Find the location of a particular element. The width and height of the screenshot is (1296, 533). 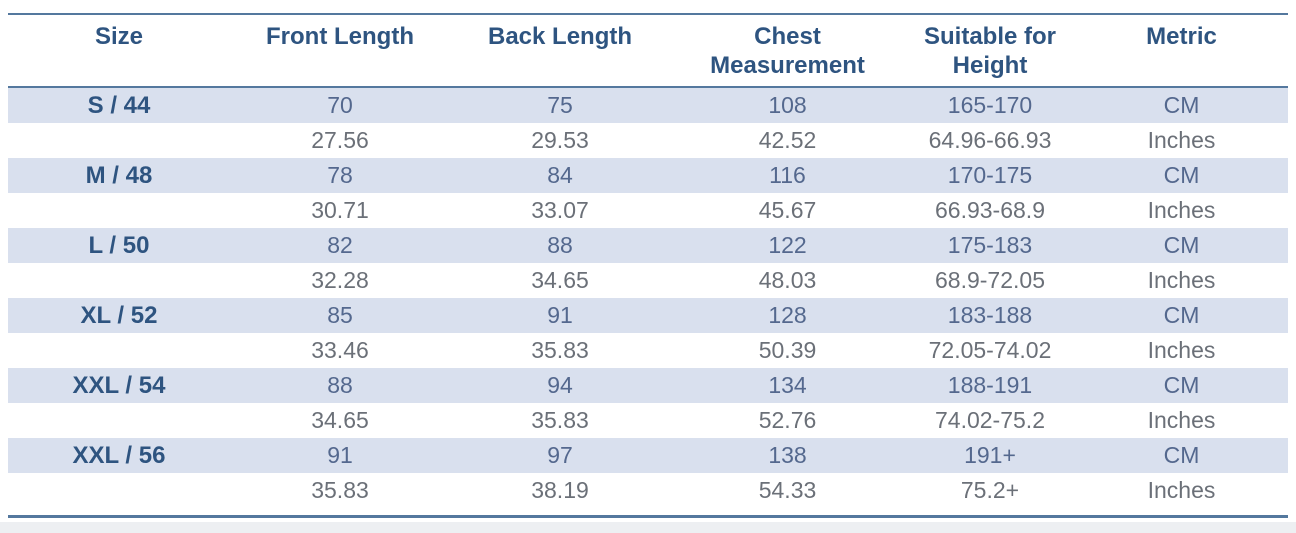

cell-suitable-for-height: 68.9-72.05 is located at coordinates (990, 280).